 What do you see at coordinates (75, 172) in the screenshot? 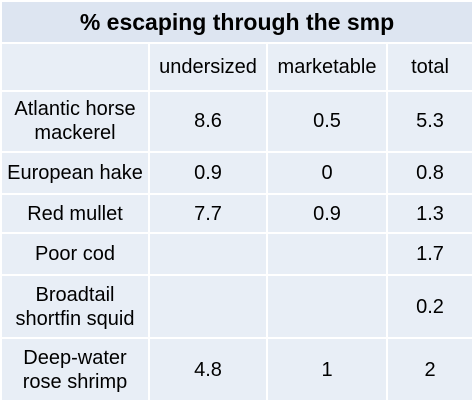
I see `species-cell: European hake` at bounding box center [75, 172].